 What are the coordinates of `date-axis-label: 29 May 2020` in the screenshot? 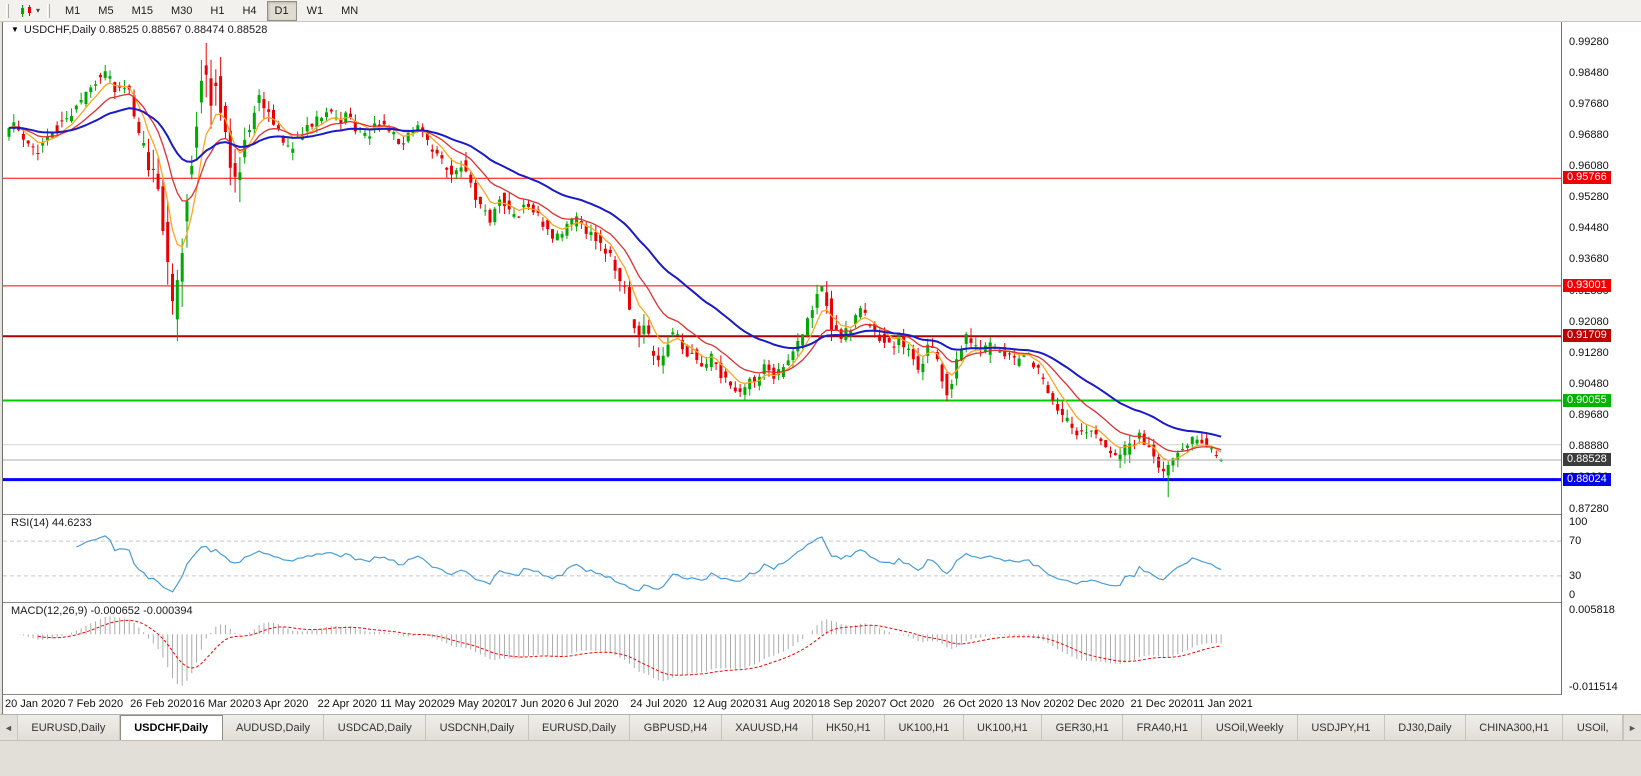 It's located at (474, 704).